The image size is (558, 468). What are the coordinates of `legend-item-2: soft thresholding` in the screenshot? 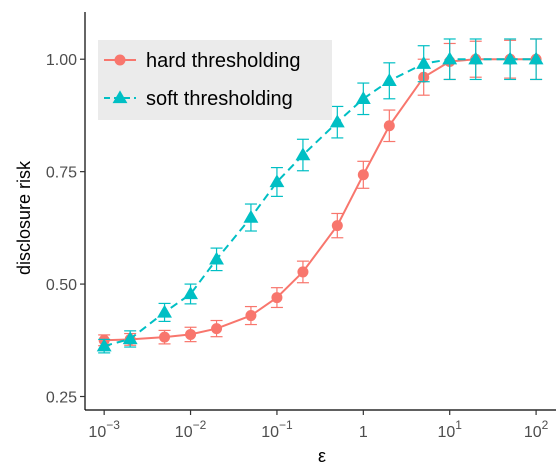 It's located at (198, 99).